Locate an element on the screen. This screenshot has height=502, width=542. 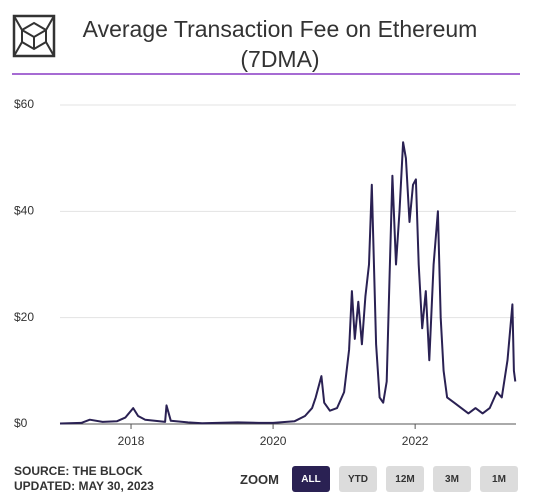
y-tick-label: $0 is located at coordinates (21, 423).